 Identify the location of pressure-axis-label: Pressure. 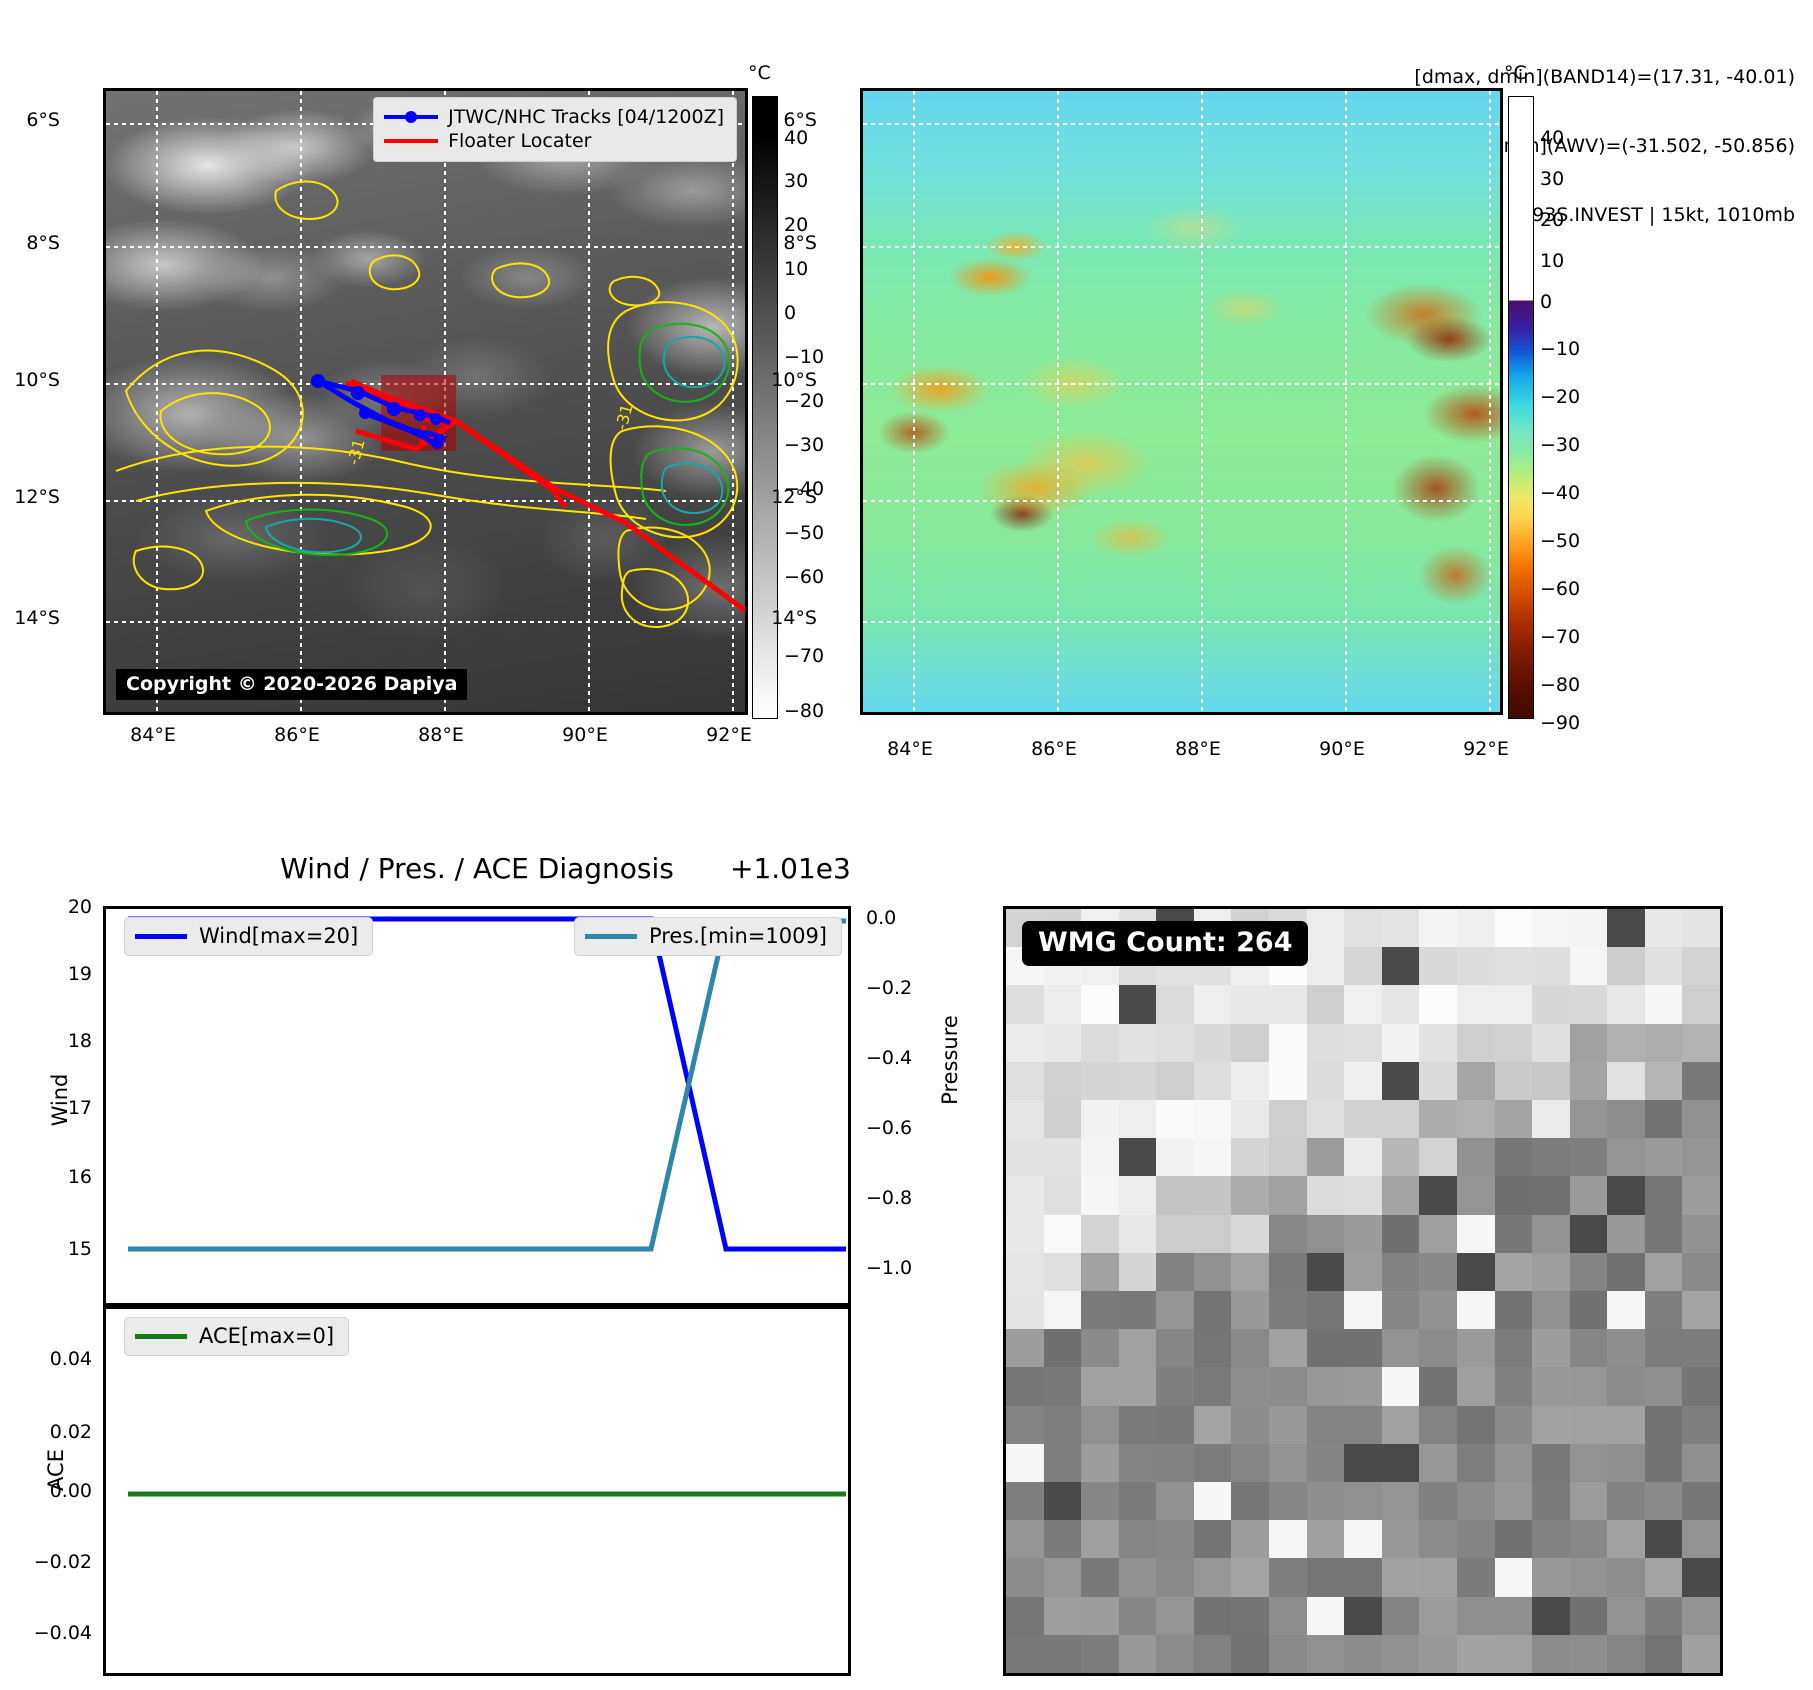
(950, 1060).